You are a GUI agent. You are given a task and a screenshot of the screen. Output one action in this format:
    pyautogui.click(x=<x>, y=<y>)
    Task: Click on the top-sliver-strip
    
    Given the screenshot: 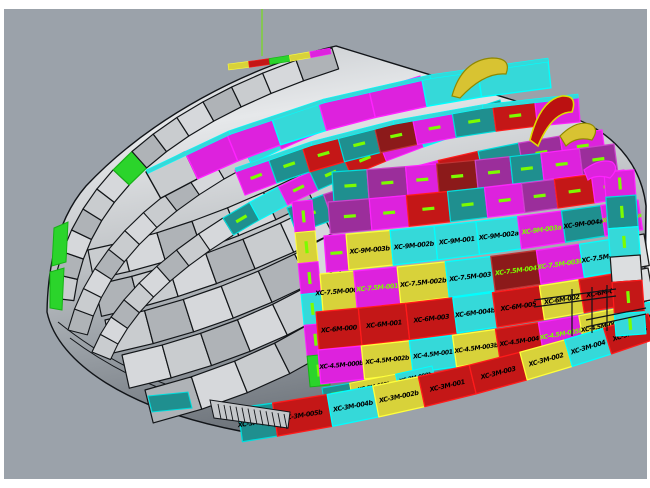 What is the action you would take?
    pyautogui.click(x=279, y=59)
    